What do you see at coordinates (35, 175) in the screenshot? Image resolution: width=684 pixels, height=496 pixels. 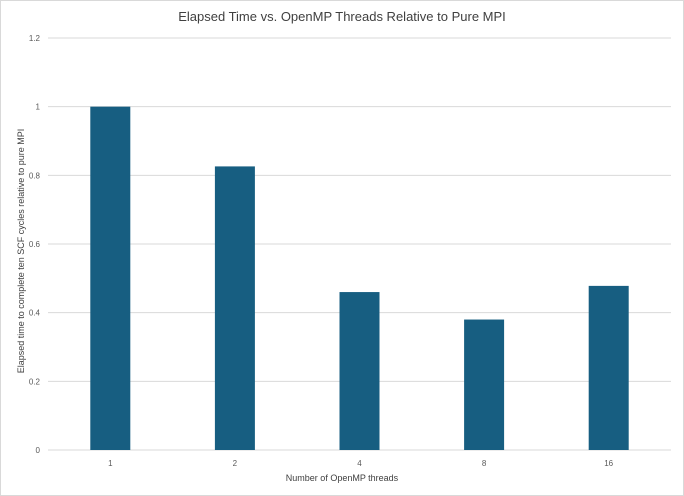 I see `y-tick-label: 0.8` at bounding box center [35, 175].